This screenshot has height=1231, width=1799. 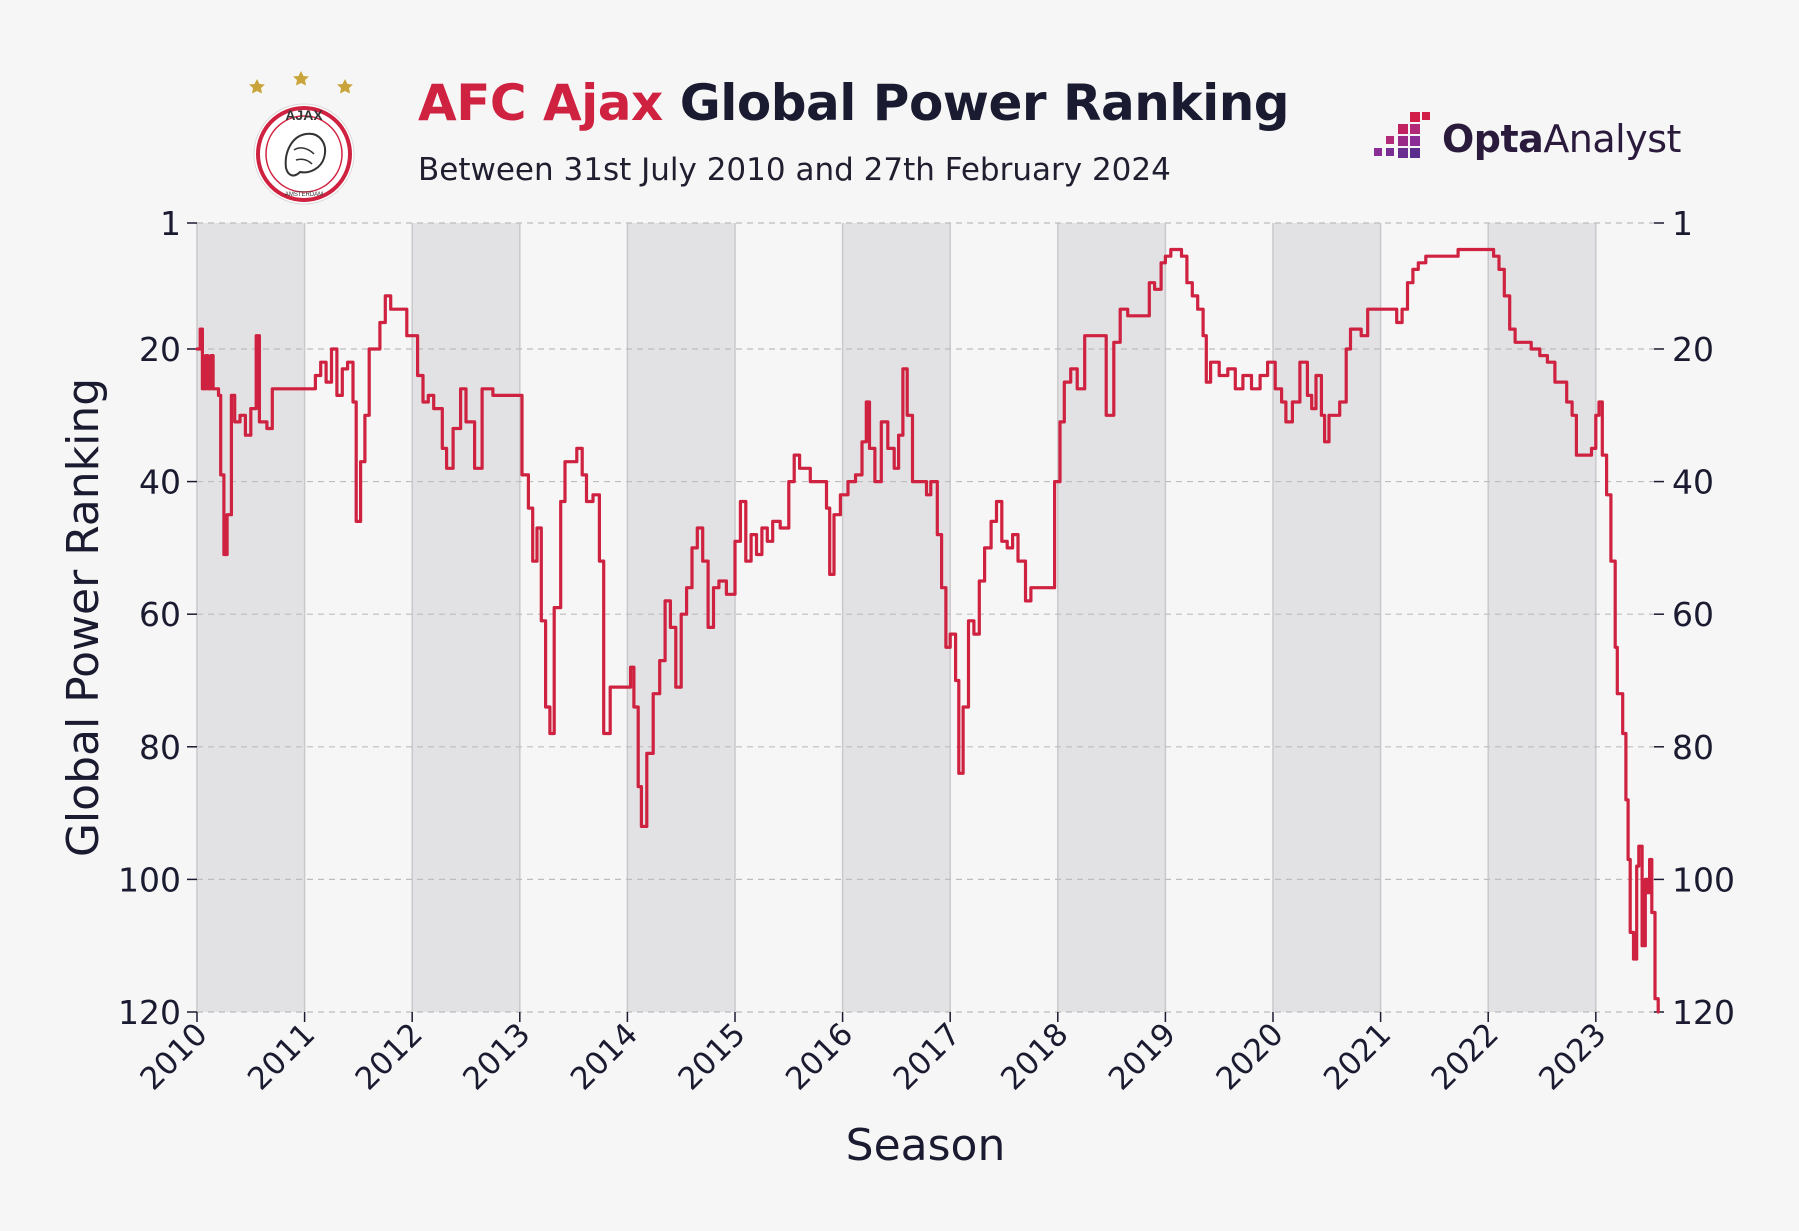 What do you see at coordinates (304, 138) in the screenshot?
I see `ajax-crest-logo: AJAX AMSTERDAM` at bounding box center [304, 138].